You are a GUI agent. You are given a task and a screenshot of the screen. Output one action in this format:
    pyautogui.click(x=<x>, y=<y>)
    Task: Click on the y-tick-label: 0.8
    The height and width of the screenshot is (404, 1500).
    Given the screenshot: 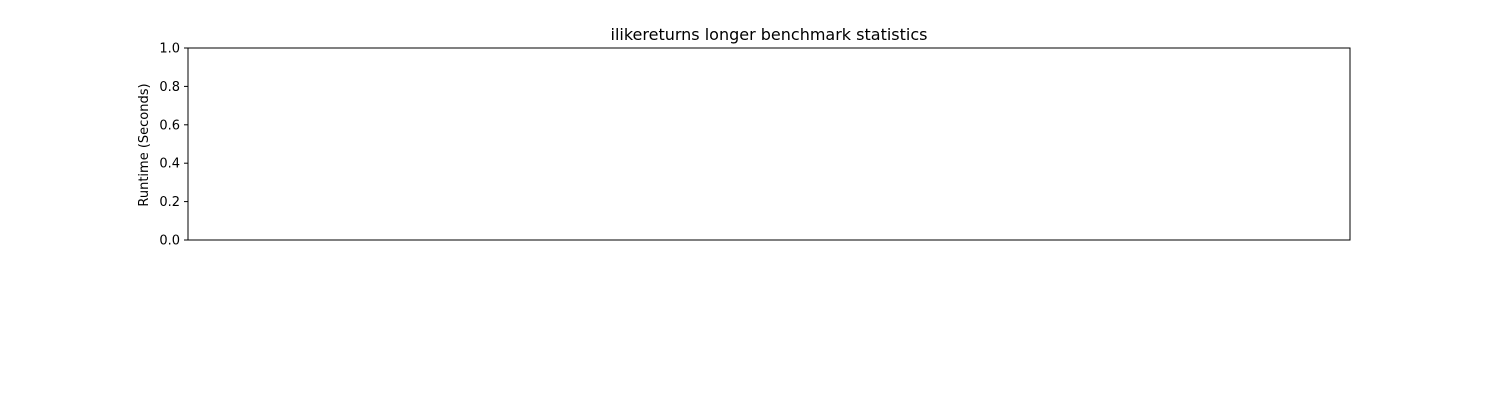 What is the action you would take?
    pyautogui.click(x=169, y=87)
    